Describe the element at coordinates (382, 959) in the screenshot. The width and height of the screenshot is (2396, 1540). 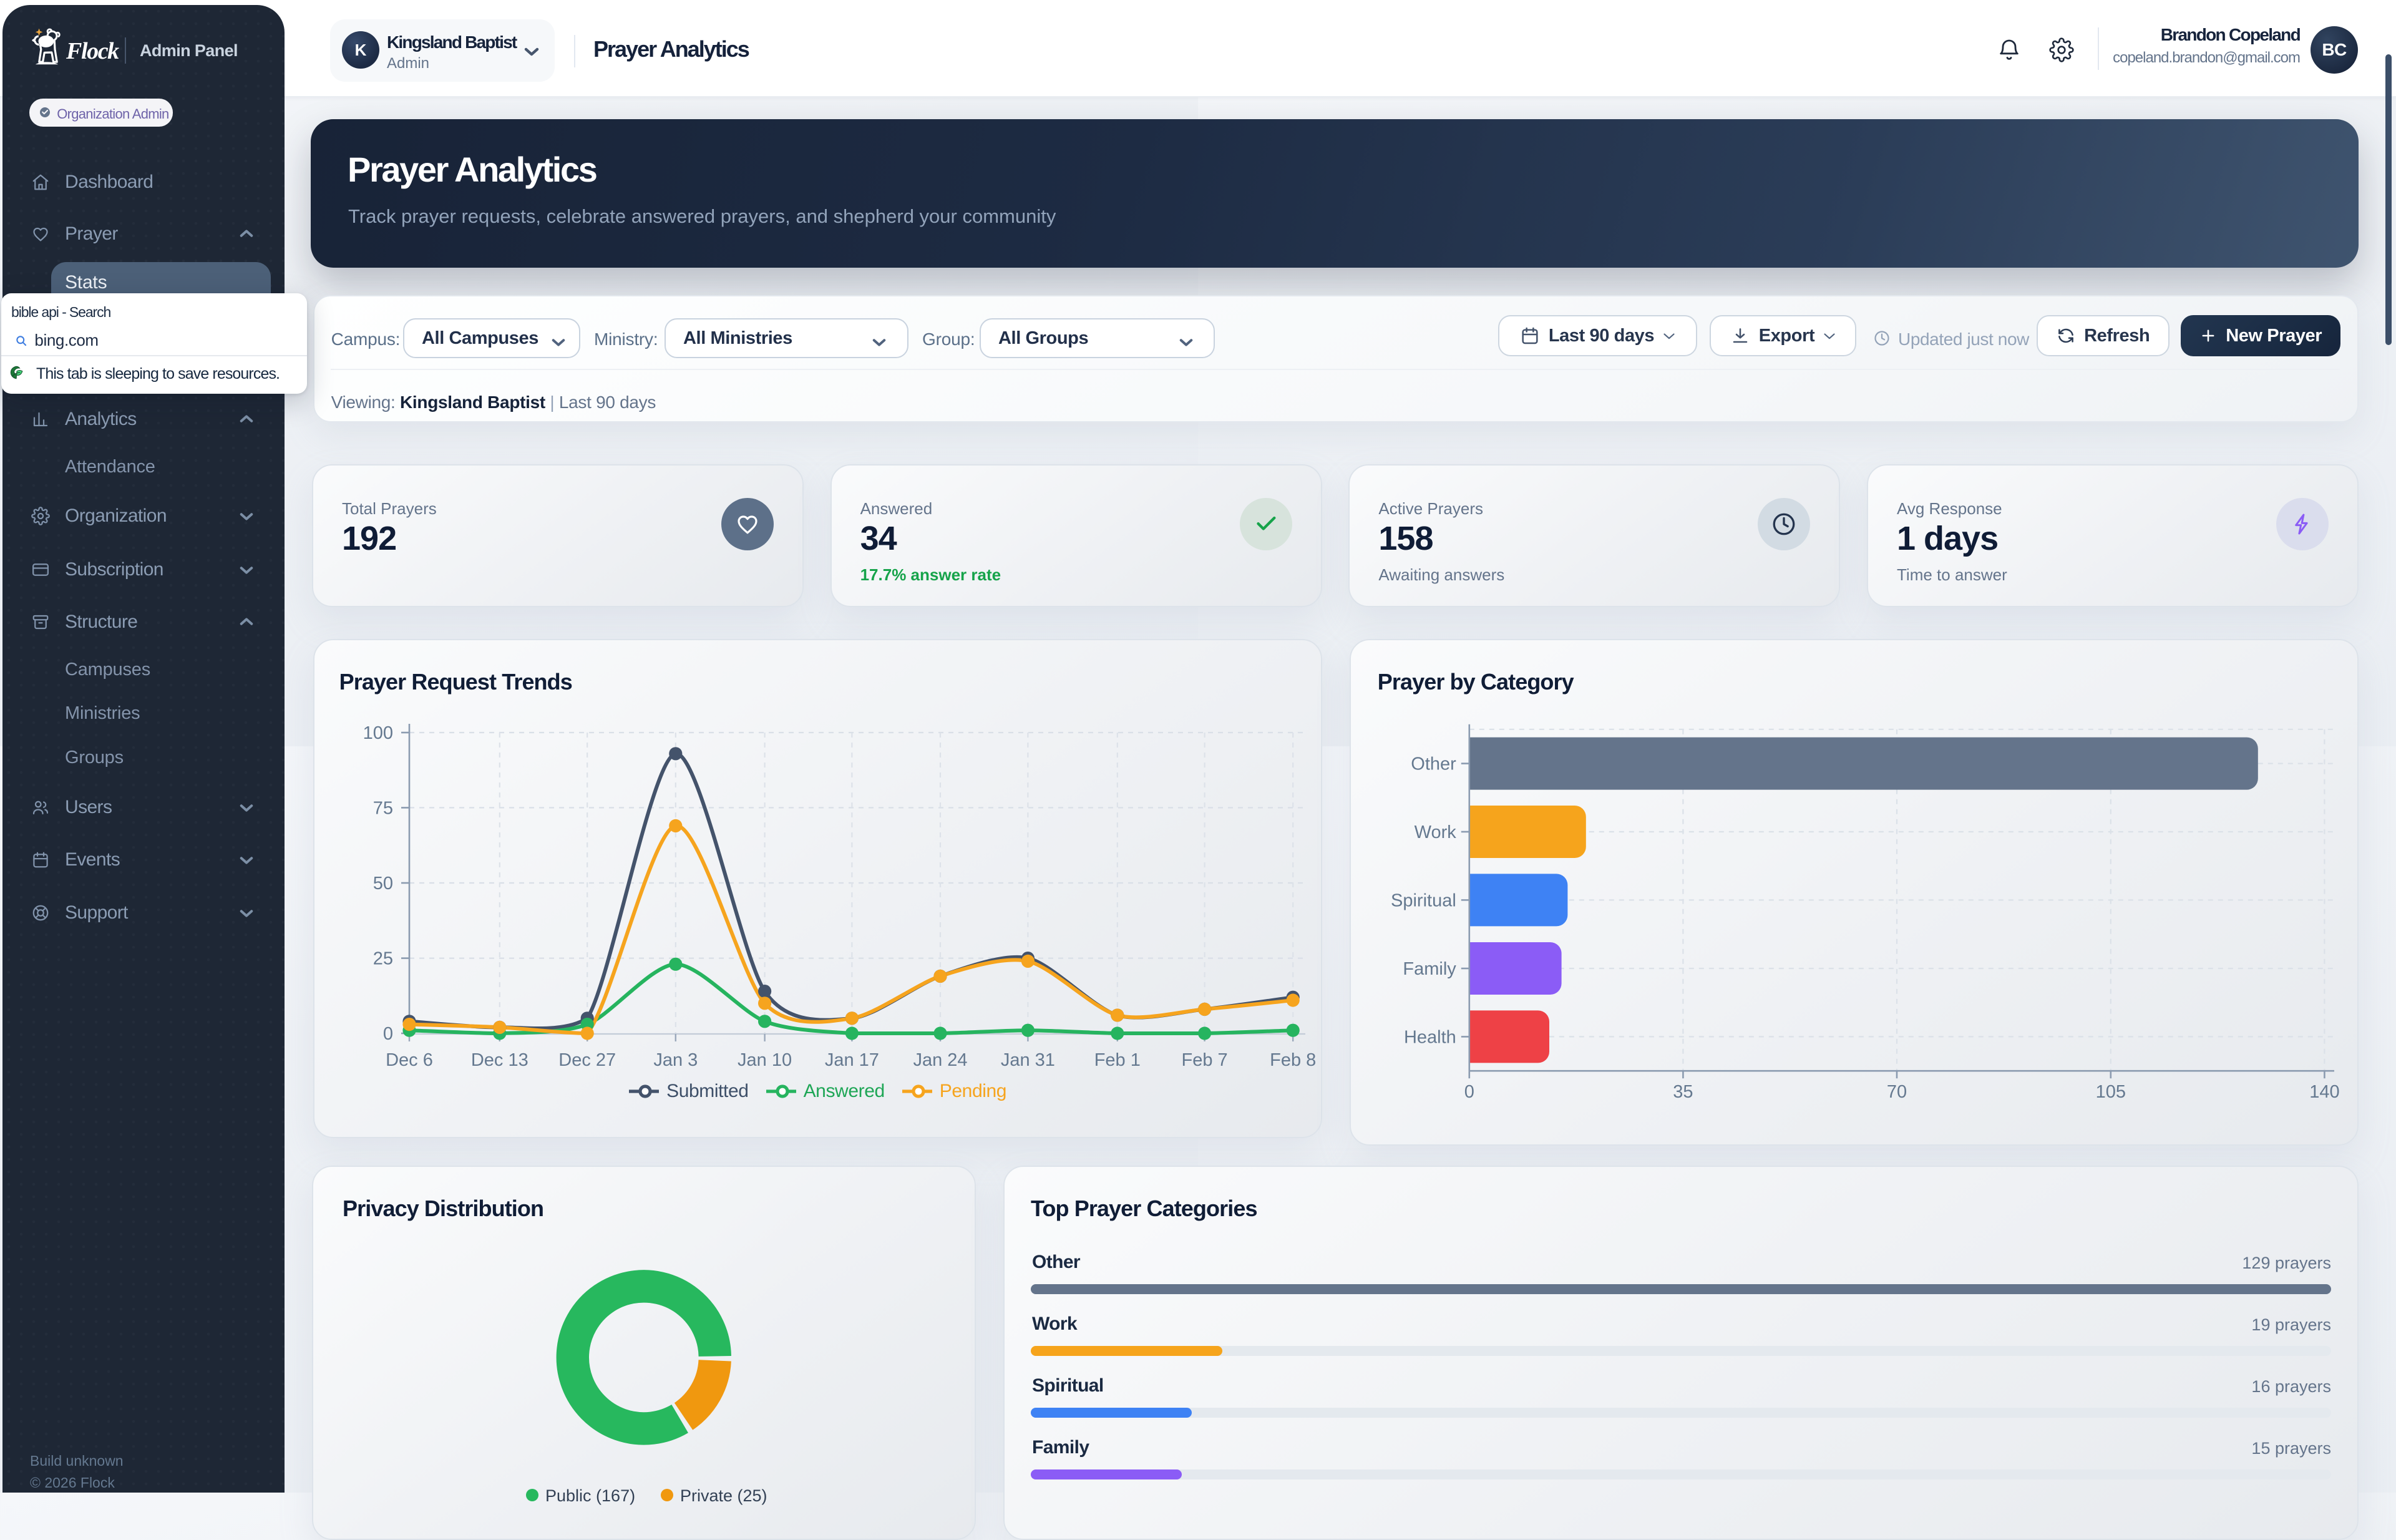
I see `svg-text: 25` at that location.